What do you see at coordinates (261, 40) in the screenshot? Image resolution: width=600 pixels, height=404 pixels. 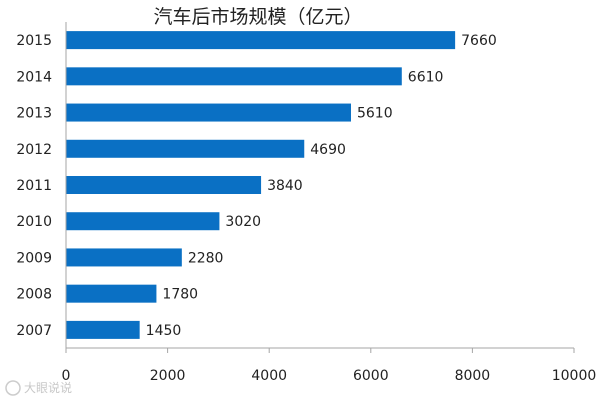 I see `bar-2015` at bounding box center [261, 40].